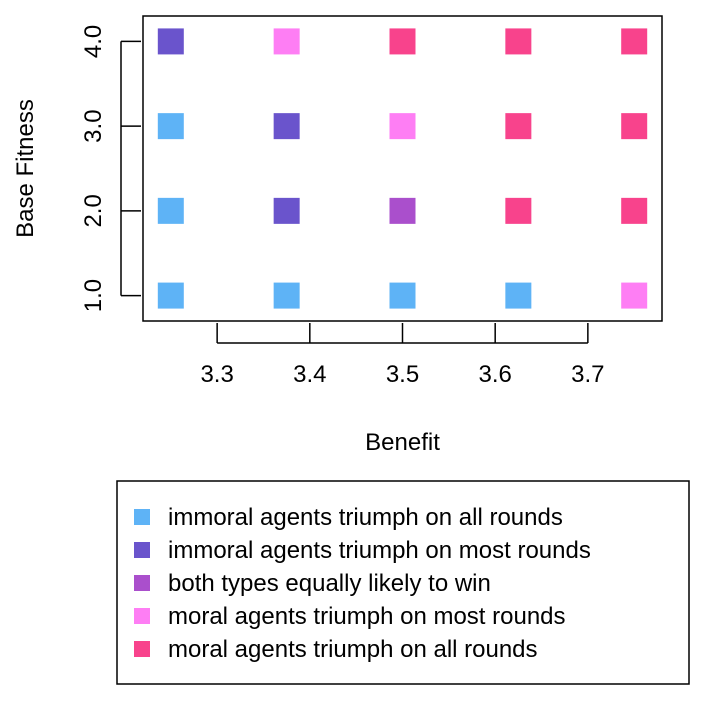  Describe the element at coordinates (216, 374) in the screenshot. I see `x-tick-label: 3.3` at that location.